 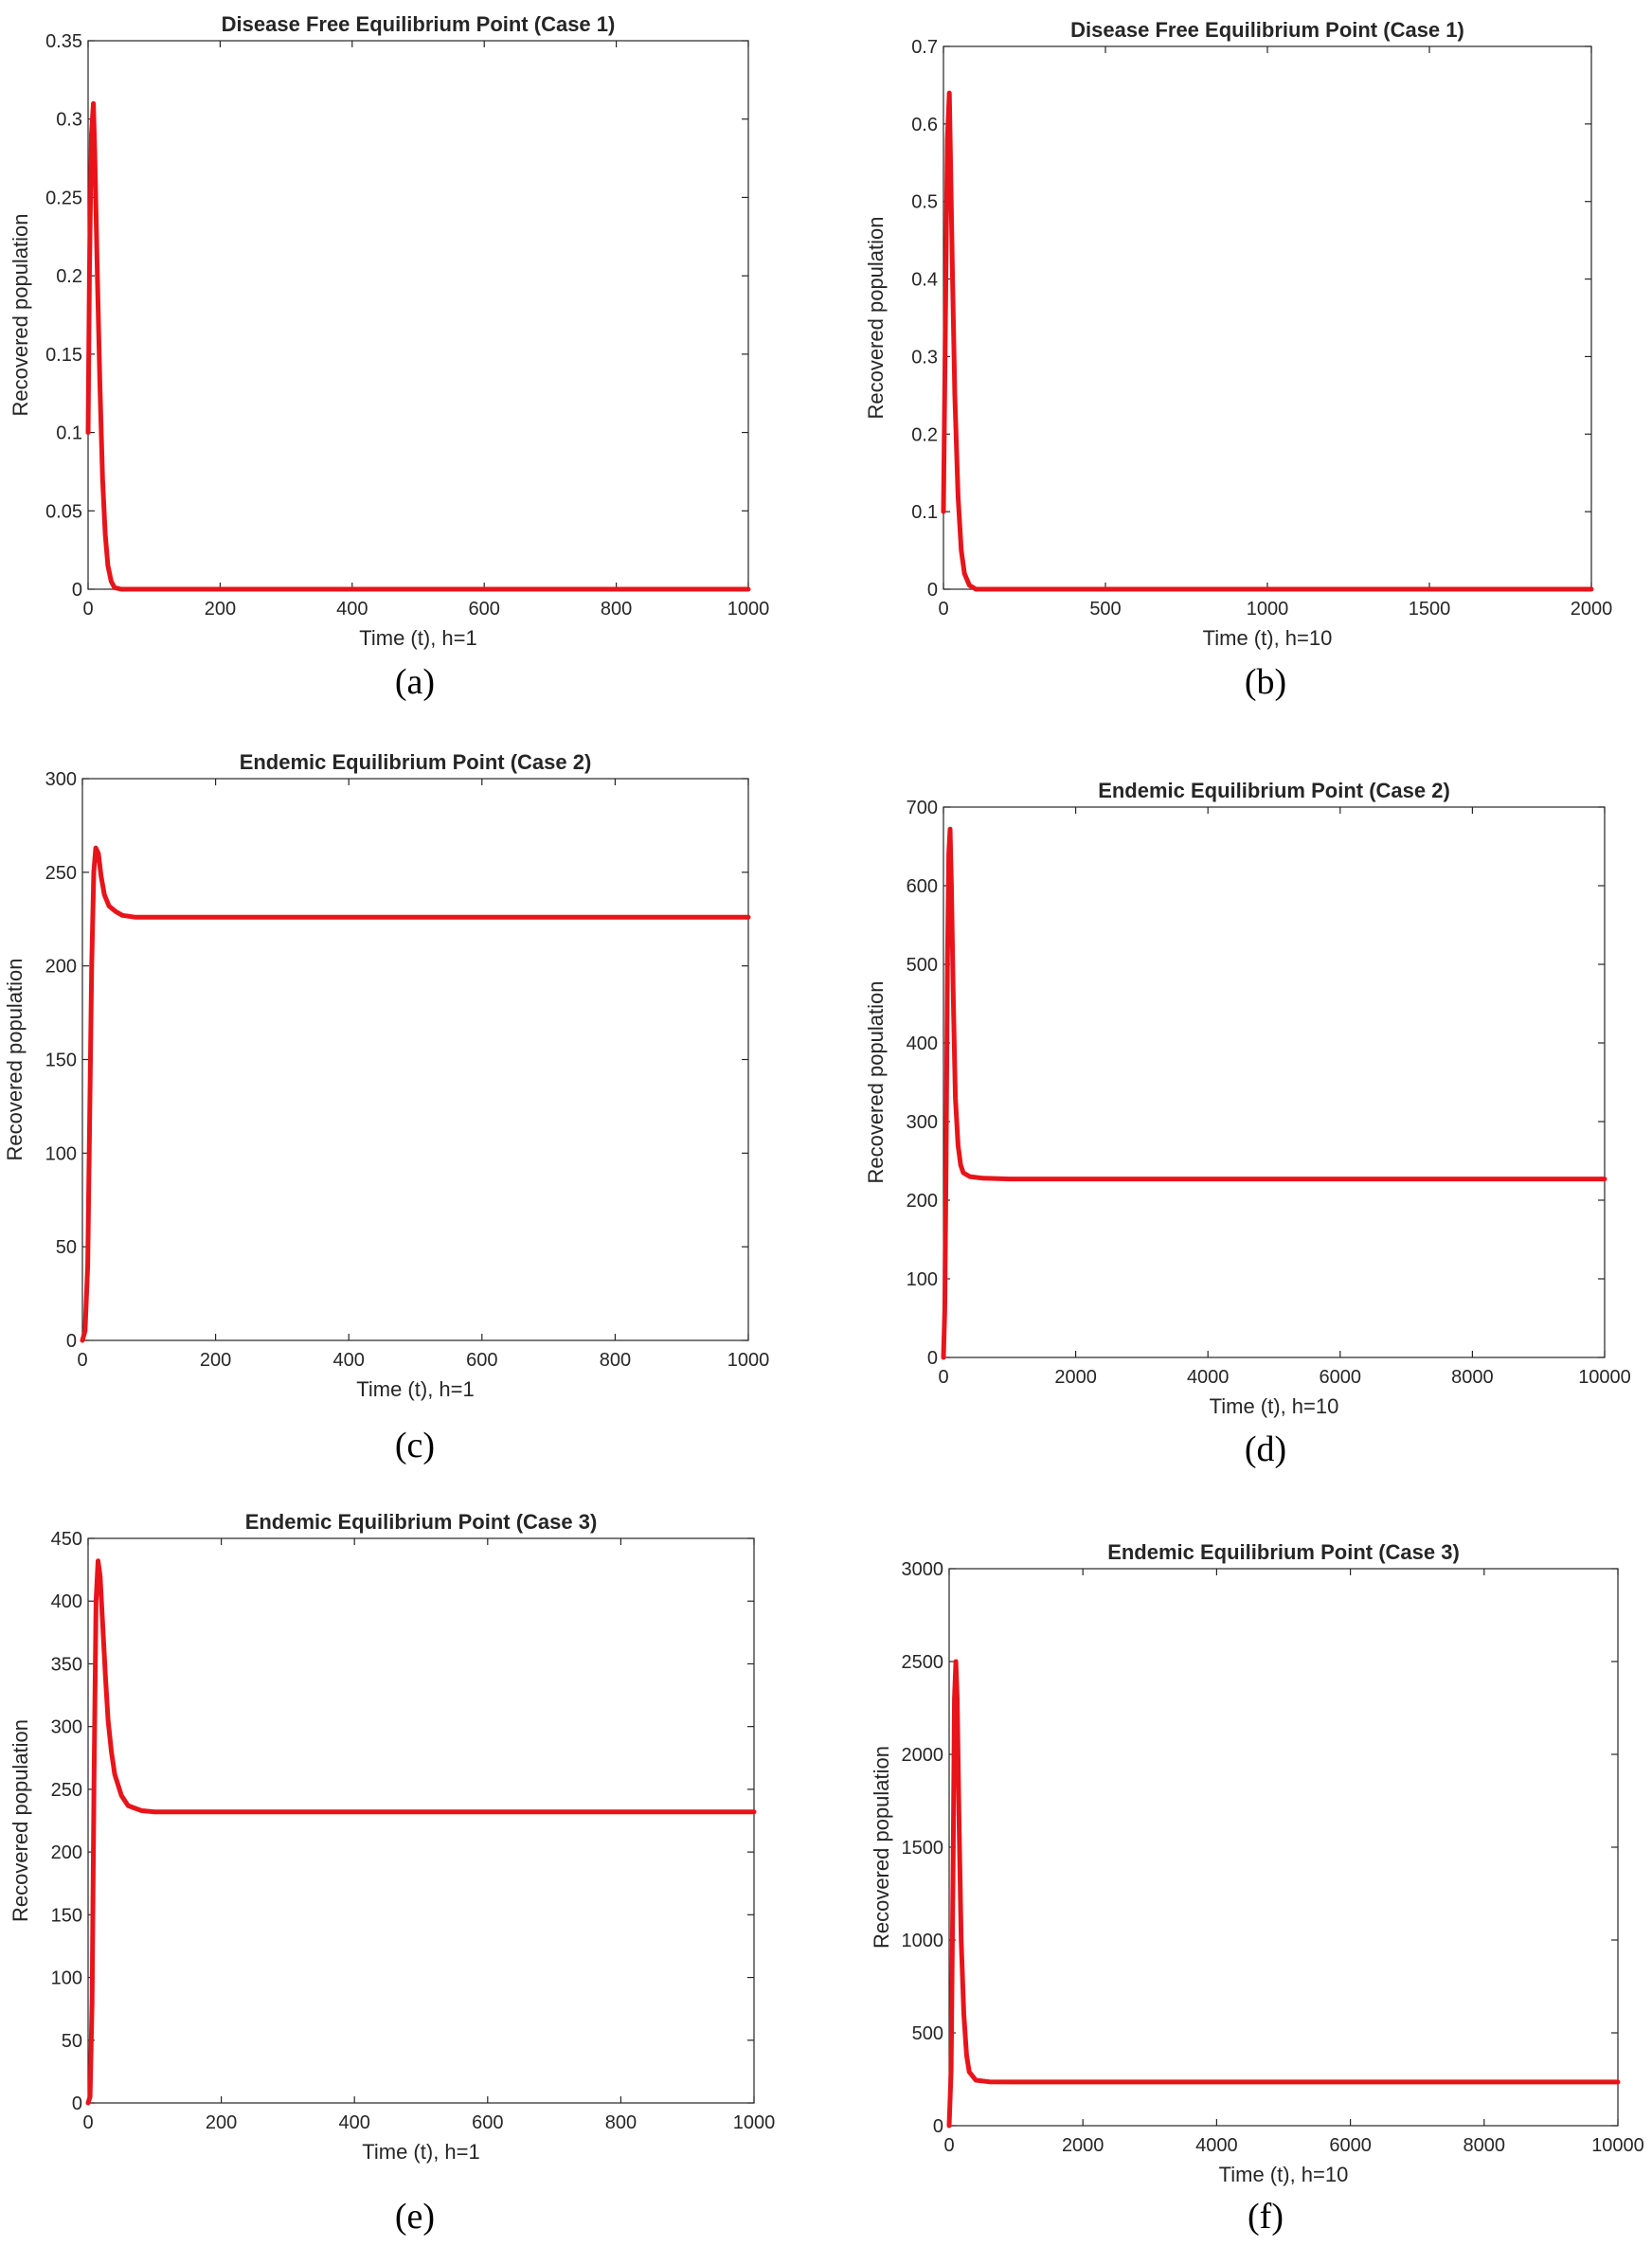 I want to click on y-tick-label: 350, so click(x=66, y=1664).